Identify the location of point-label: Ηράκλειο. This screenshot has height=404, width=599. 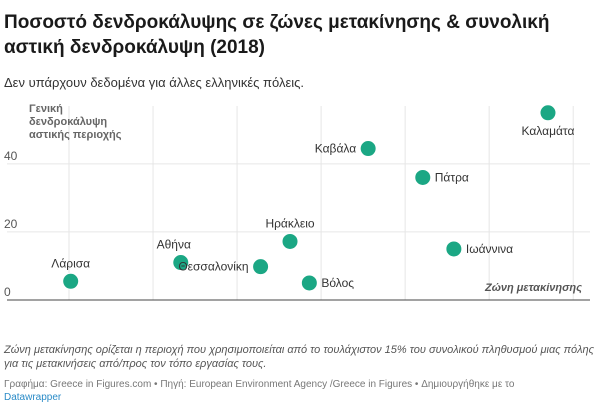
(289, 223).